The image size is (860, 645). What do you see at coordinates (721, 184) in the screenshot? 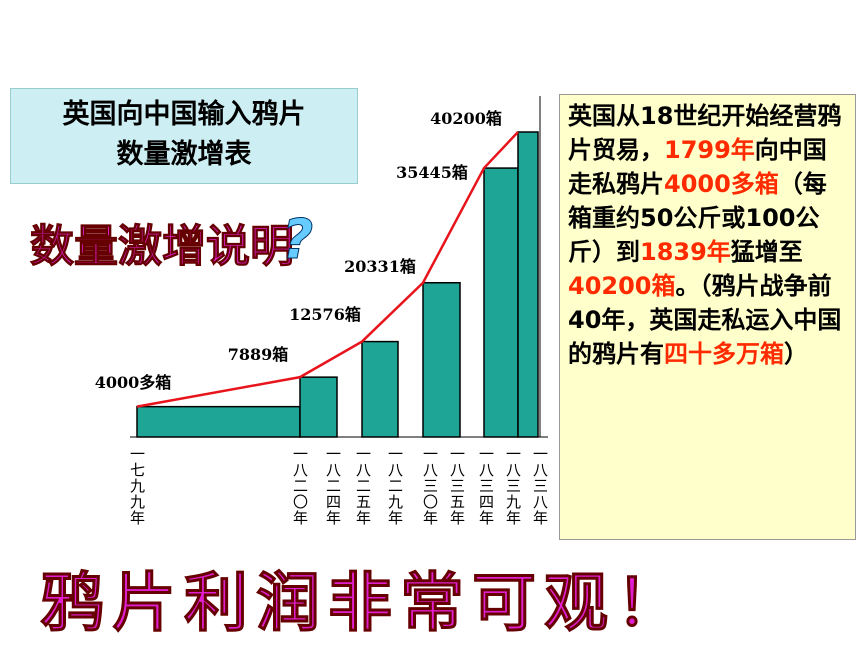
I see `note-text: 4000多箱` at bounding box center [721, 184].